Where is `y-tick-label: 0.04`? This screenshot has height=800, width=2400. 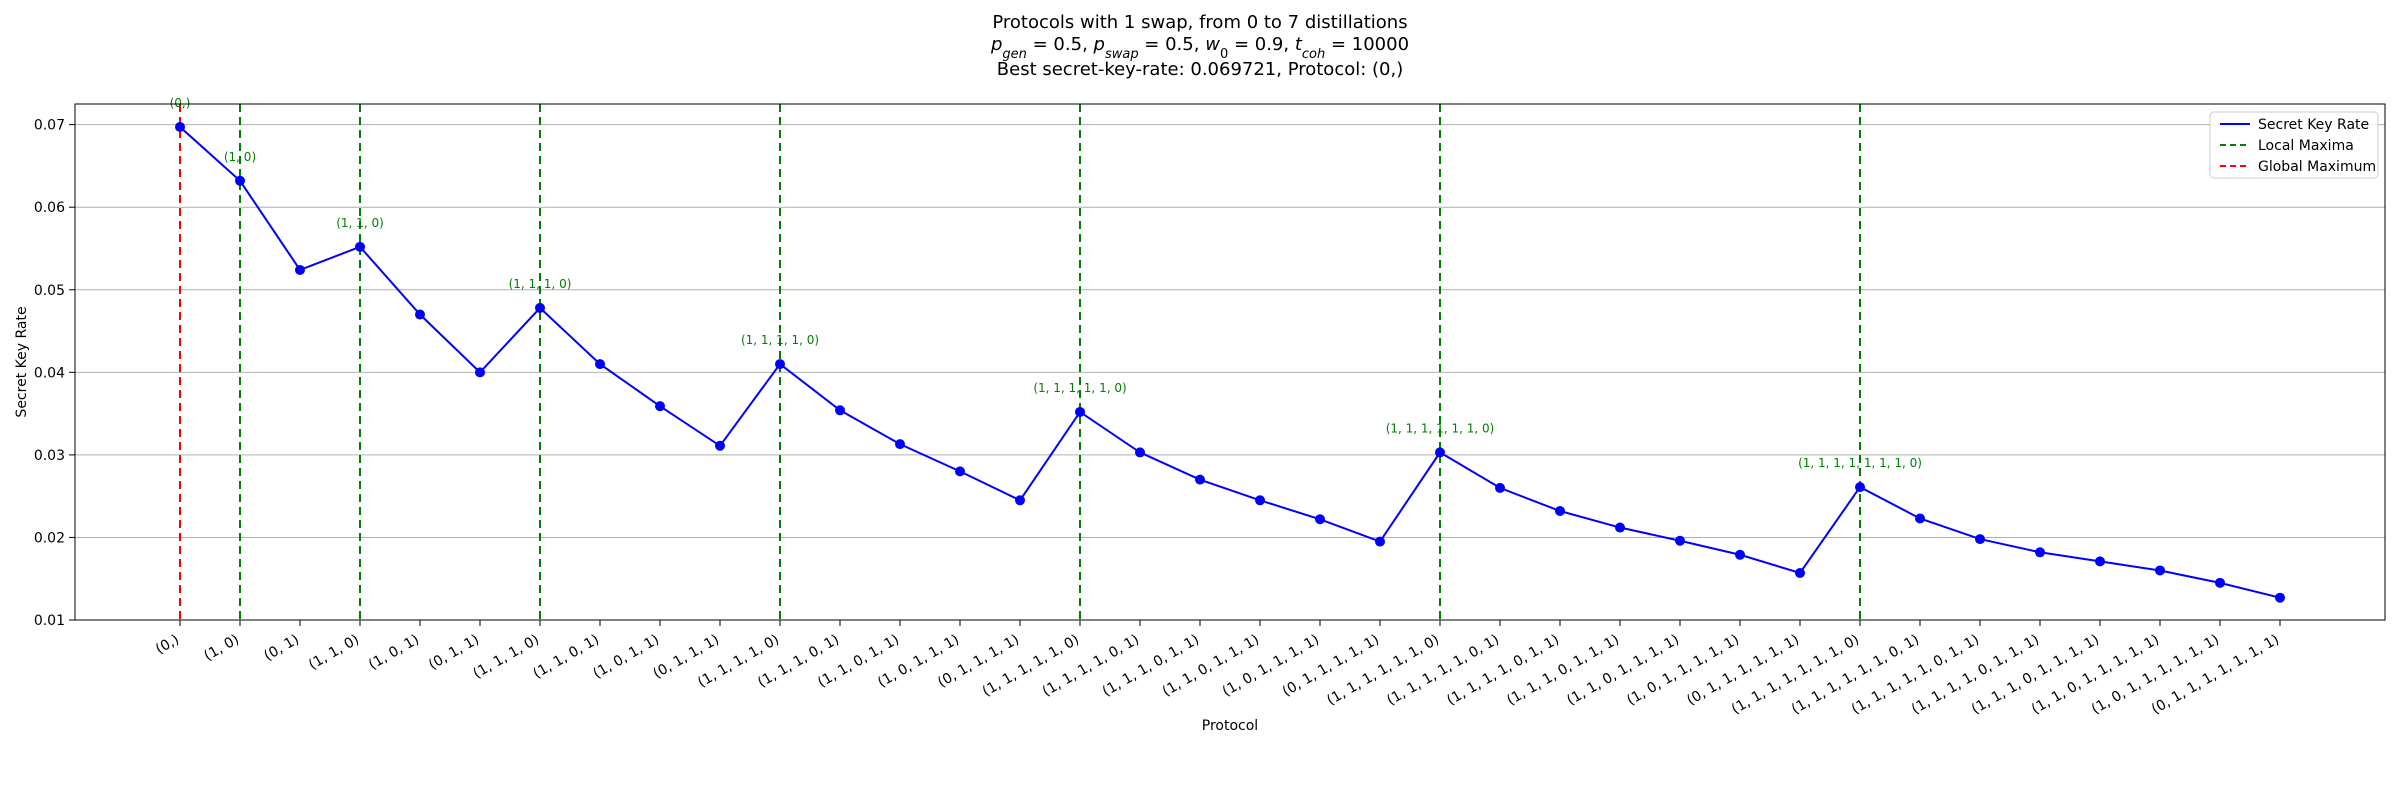 y-tick-label: 0.04 is located at coordinates (49, 373).